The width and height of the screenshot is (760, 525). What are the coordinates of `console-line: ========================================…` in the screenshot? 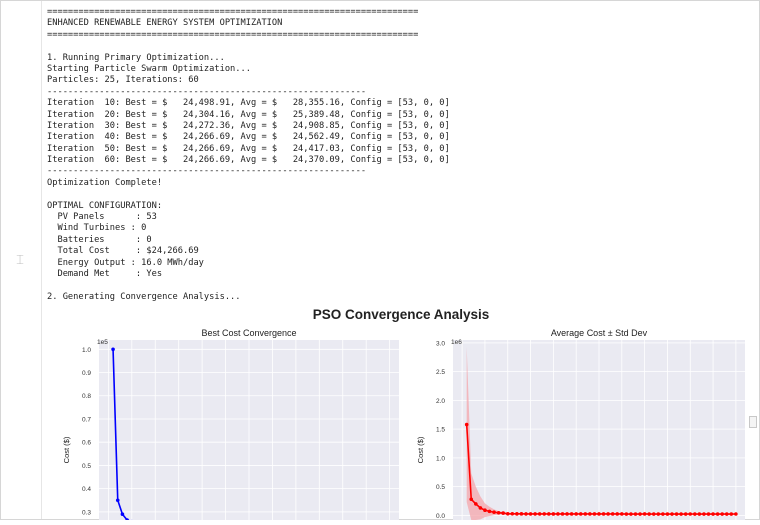 It's located at (397, 12).